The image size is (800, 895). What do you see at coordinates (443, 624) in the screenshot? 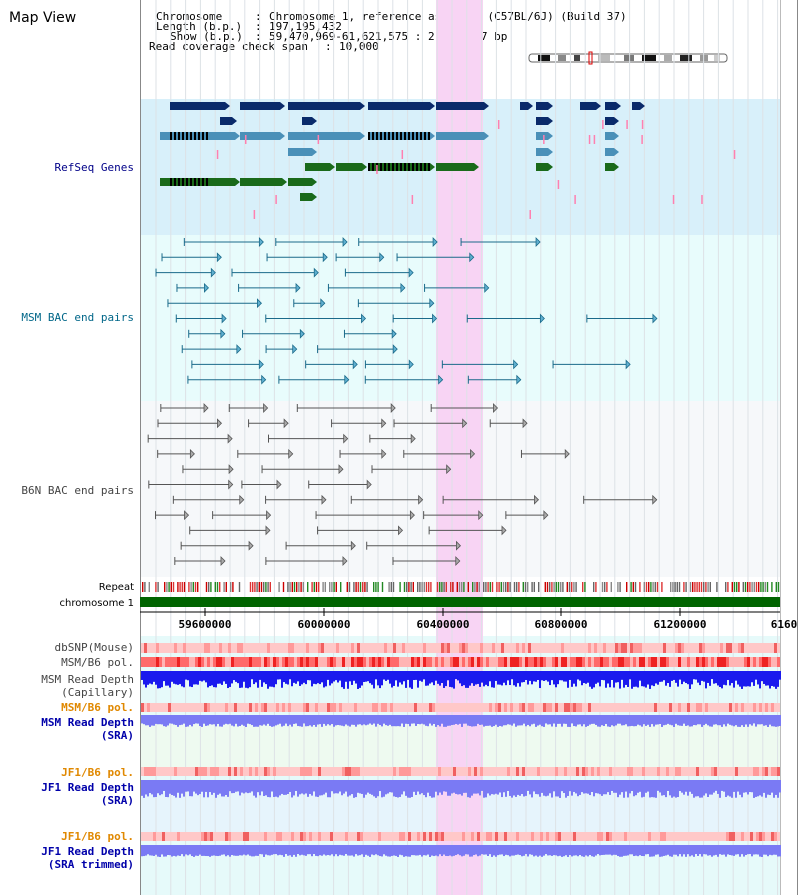
I see `axis-tick-label: 60400000` at bounding box center [443, 624].